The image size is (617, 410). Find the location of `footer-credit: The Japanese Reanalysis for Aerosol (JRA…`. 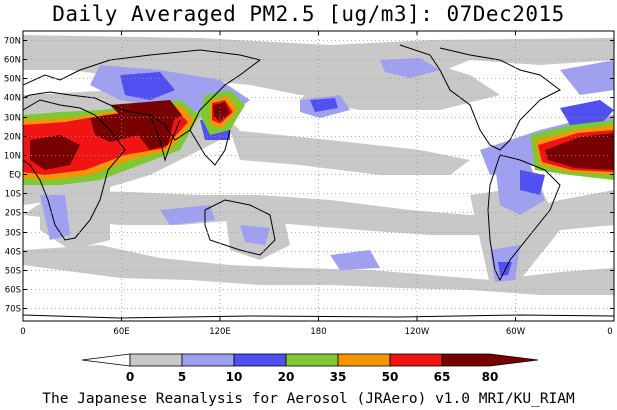

footer-credit: The Japanese Reanalysis for Aerosol (JRA… is located at coordinates (308, 399).